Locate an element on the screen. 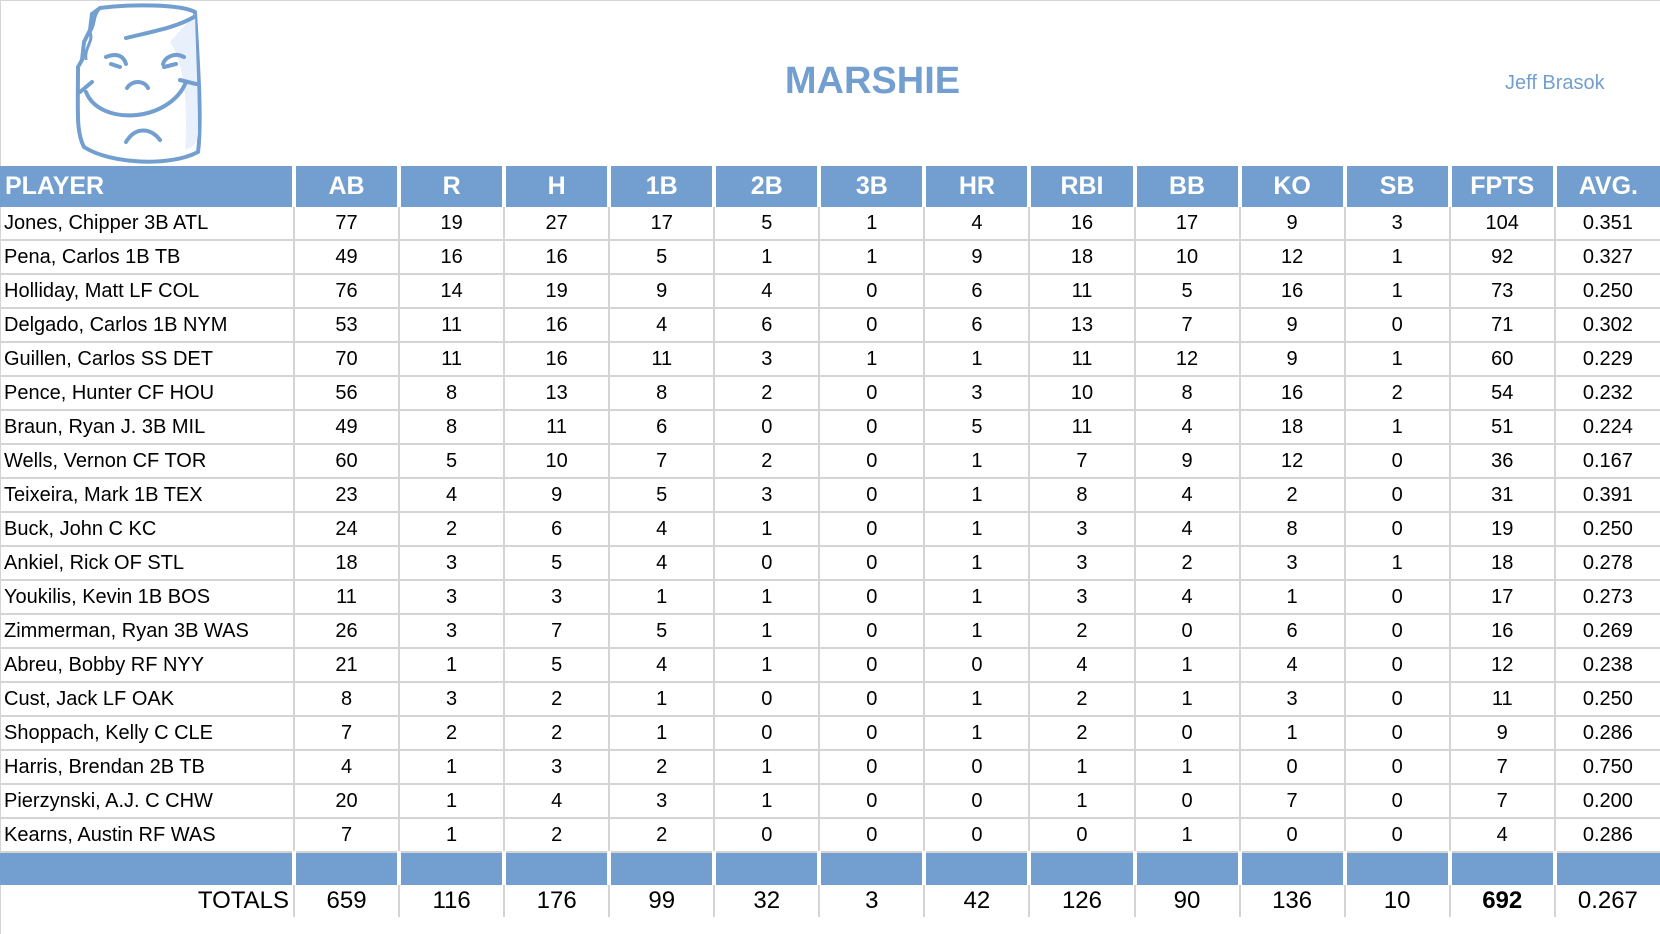  total-cell: 99 is located at coordinates (662, 901).